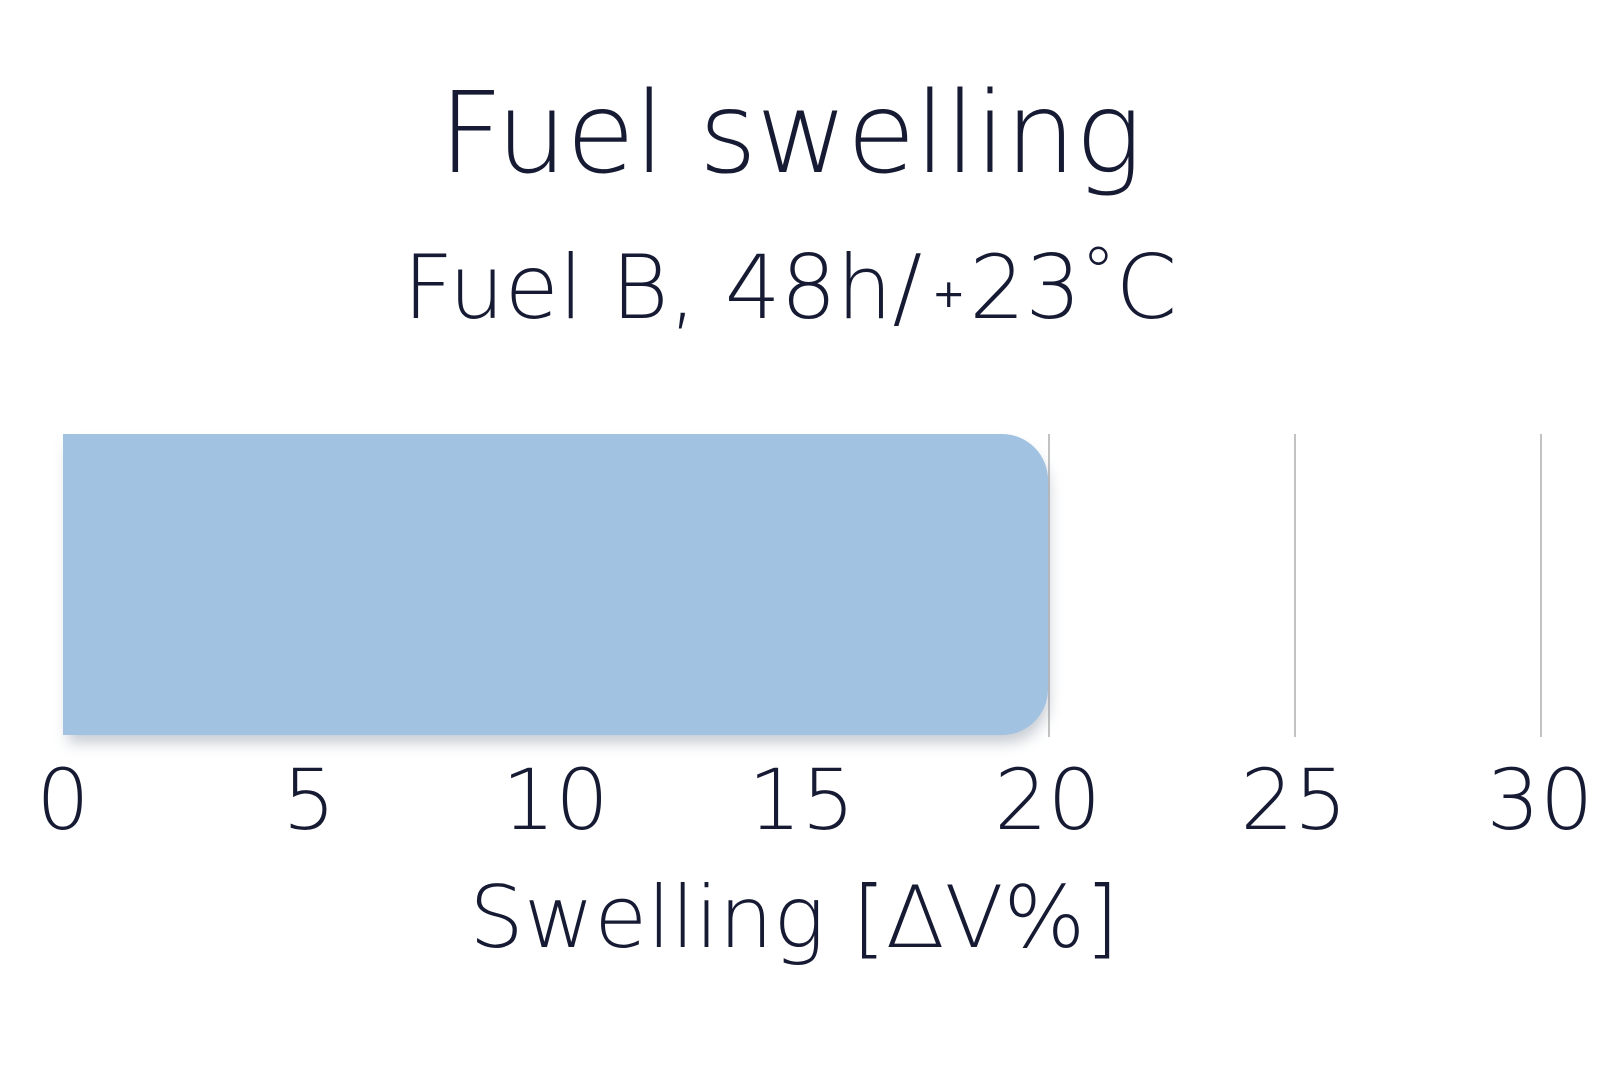 The width and height of the screenshot is (1622, 1080). What do you see at coordinates (949, 293) in the screenshot?
I see `plus-sign: +` at bounding box center [949, 293].